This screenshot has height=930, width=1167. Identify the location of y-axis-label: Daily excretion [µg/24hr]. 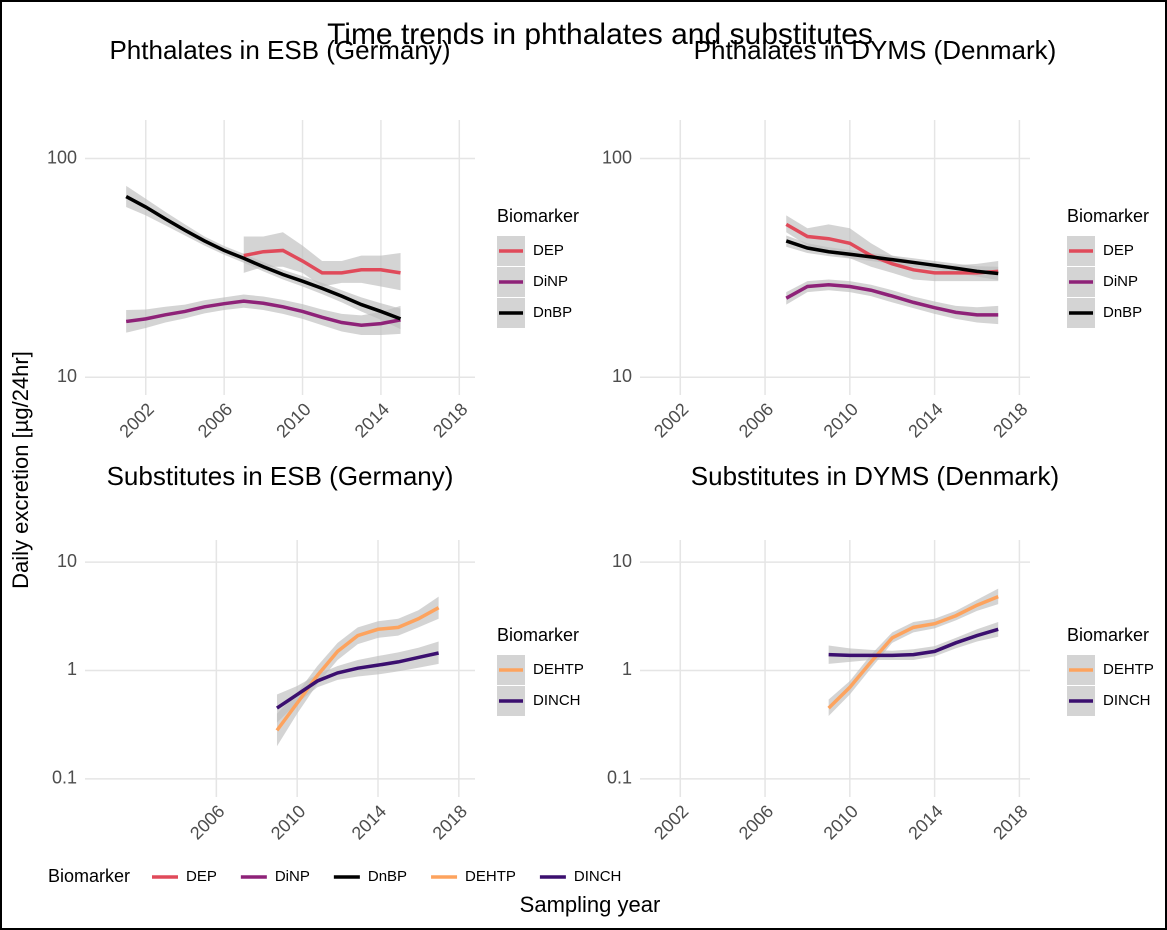
(20, 470).